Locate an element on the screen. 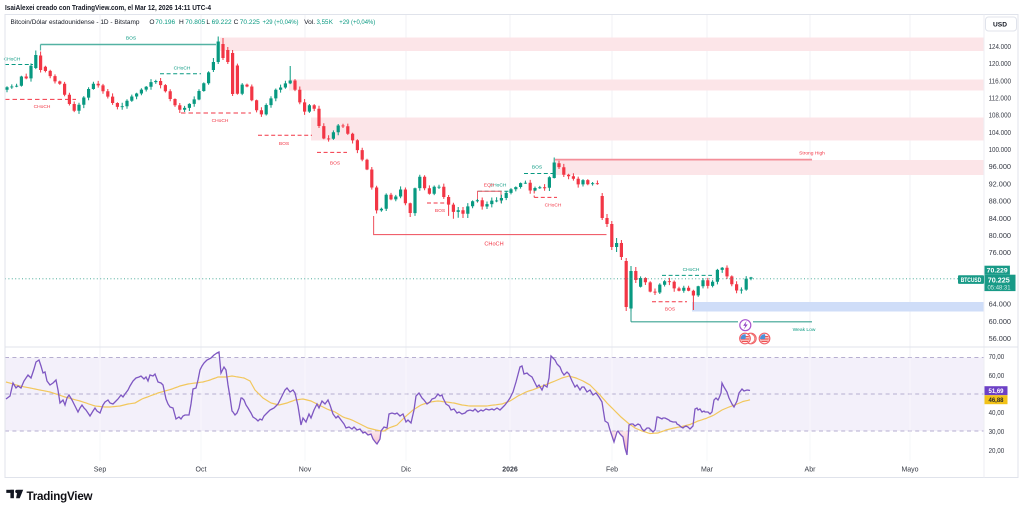 The width and height of the screenshot is (1024, 512). svg-text: 64.000 is located at coordinates (1000, 305).